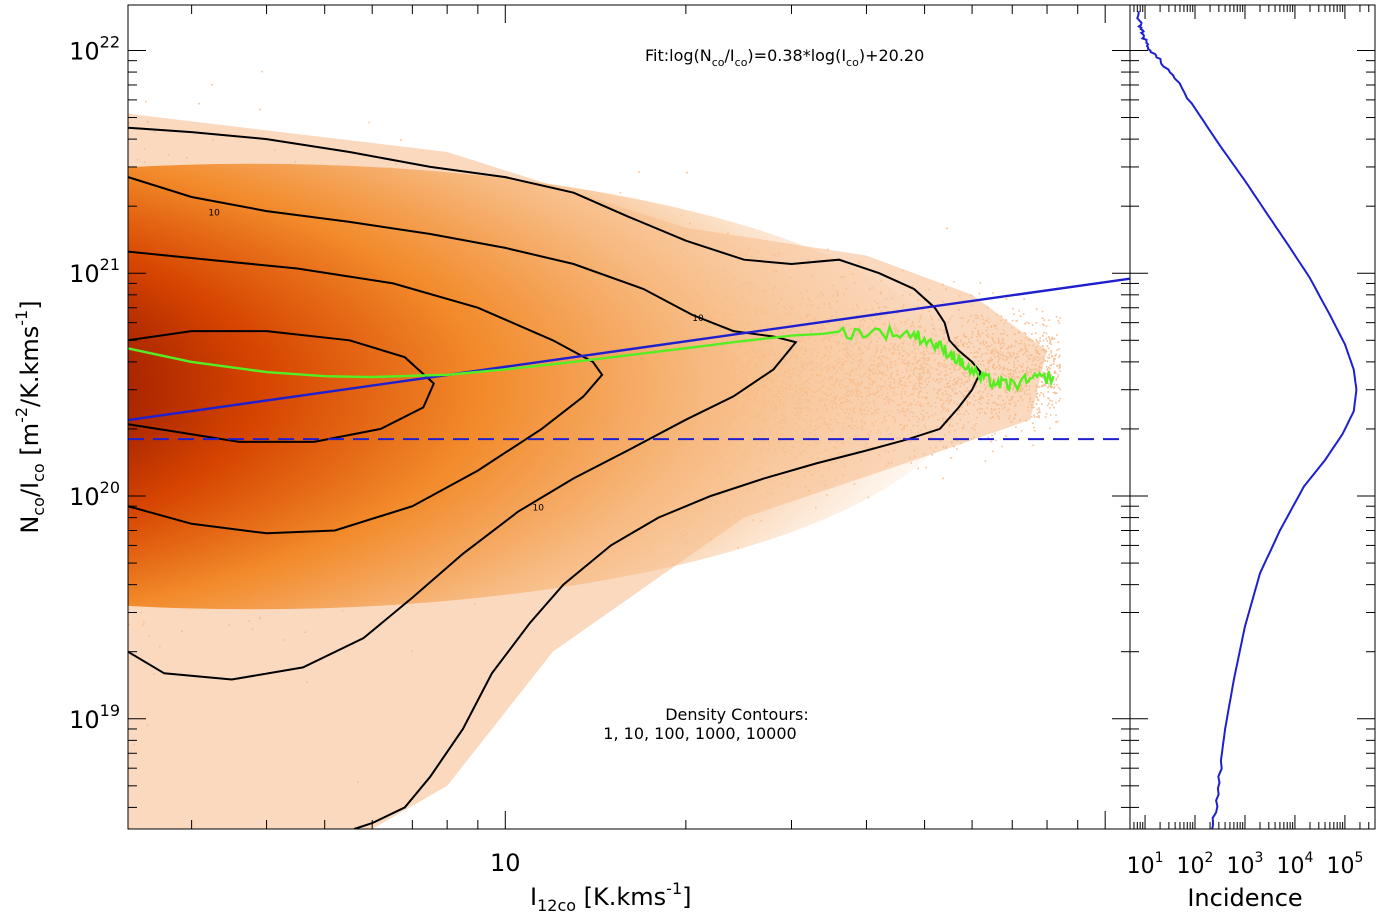  Describe the element at coordinates (1244, 898) in the screenshot. I see `hist-x-axis-label: Incidence` at that location.